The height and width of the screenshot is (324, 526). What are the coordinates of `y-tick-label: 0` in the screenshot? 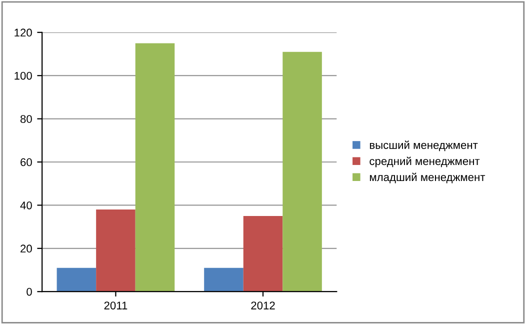 It's located at (29, 292).